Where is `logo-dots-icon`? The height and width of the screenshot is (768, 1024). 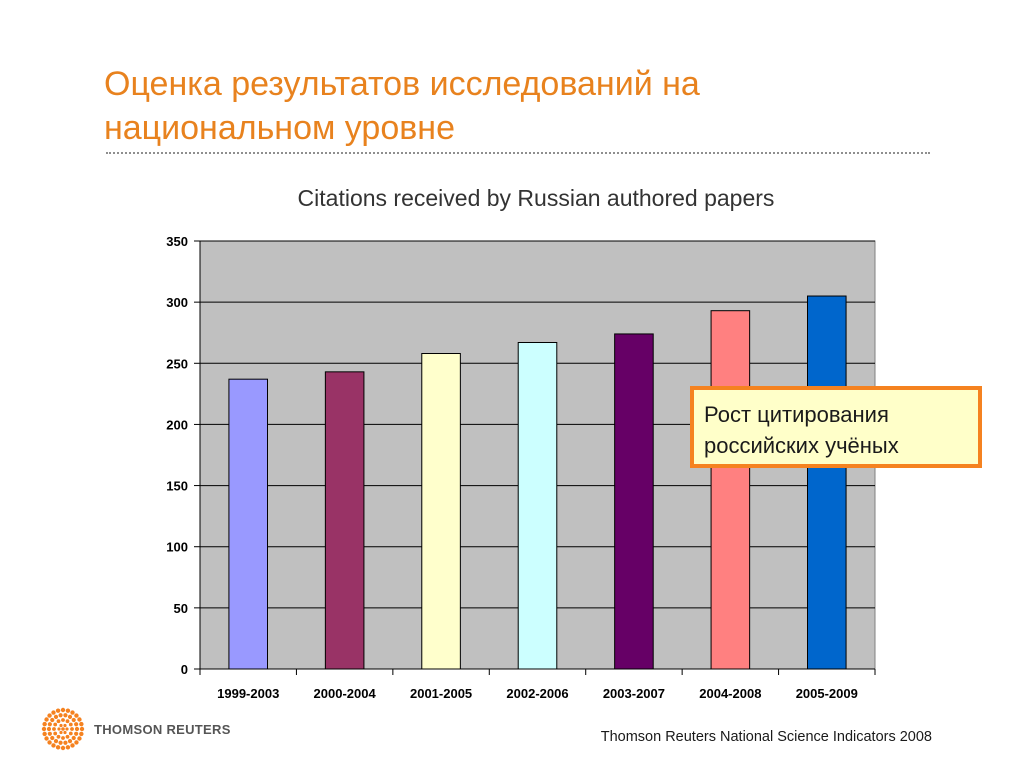
logo-dots-icon is located at coordinates (63, 729).